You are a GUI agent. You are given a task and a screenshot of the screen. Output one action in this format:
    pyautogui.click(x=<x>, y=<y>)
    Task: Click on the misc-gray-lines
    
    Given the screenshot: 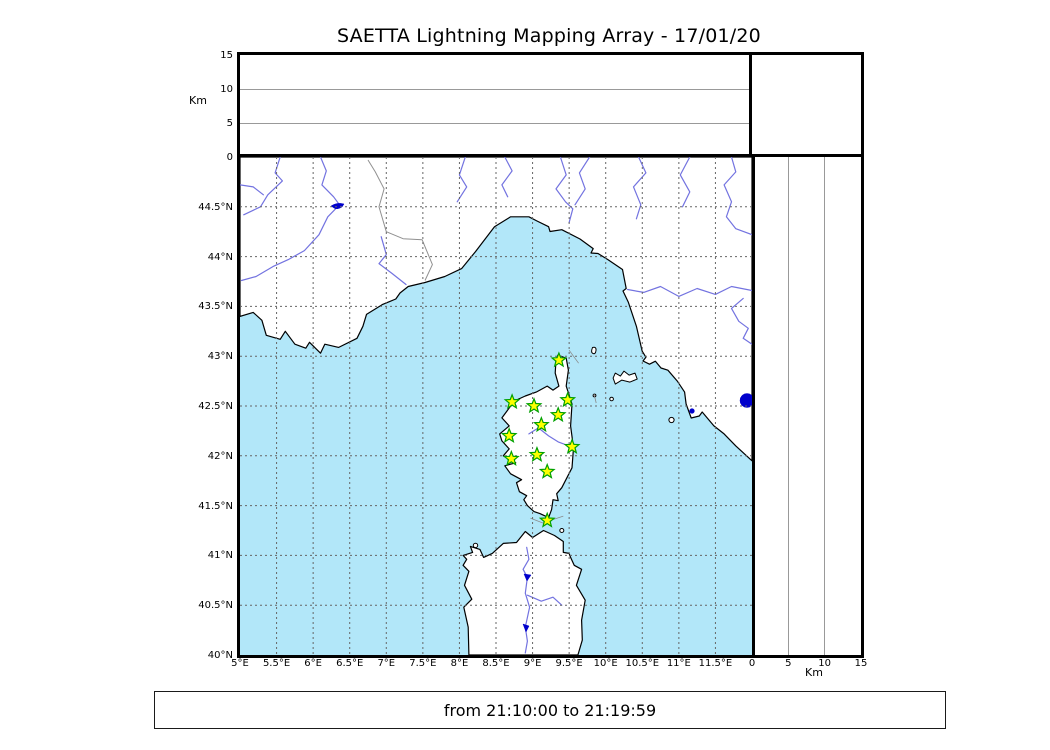 What is the action you would take?
    pyautogui.click(x=563, y=436)
    